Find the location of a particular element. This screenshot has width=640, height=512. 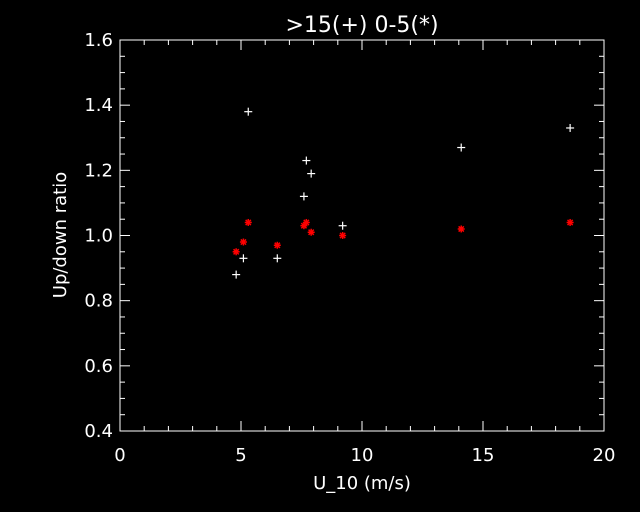

x-tick-label: 15 is located at coordinates (483, 455).